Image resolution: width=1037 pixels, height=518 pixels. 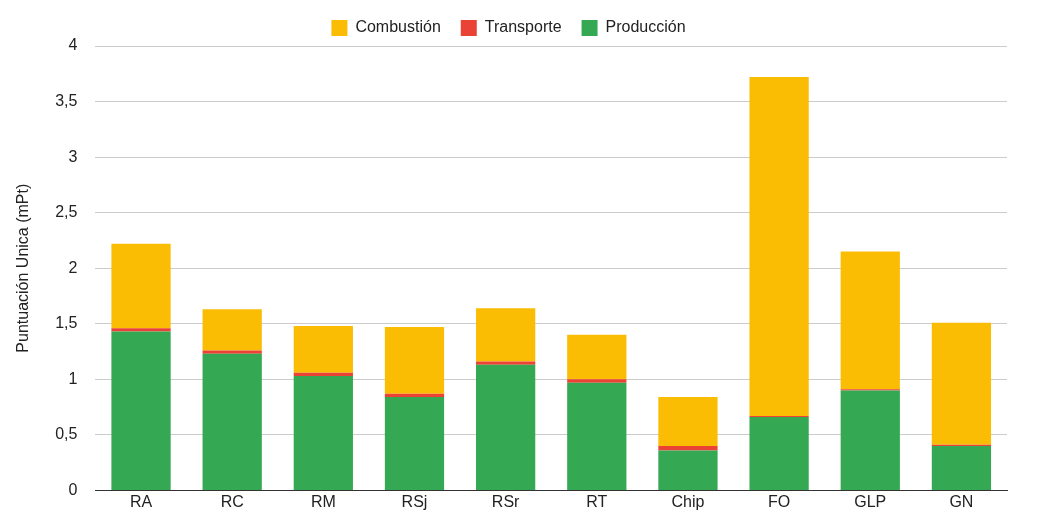 What do you see at coordinates (961, 502) in the screenshot?
I see `x-tick-label: GN` at bounding box center [961, 502].